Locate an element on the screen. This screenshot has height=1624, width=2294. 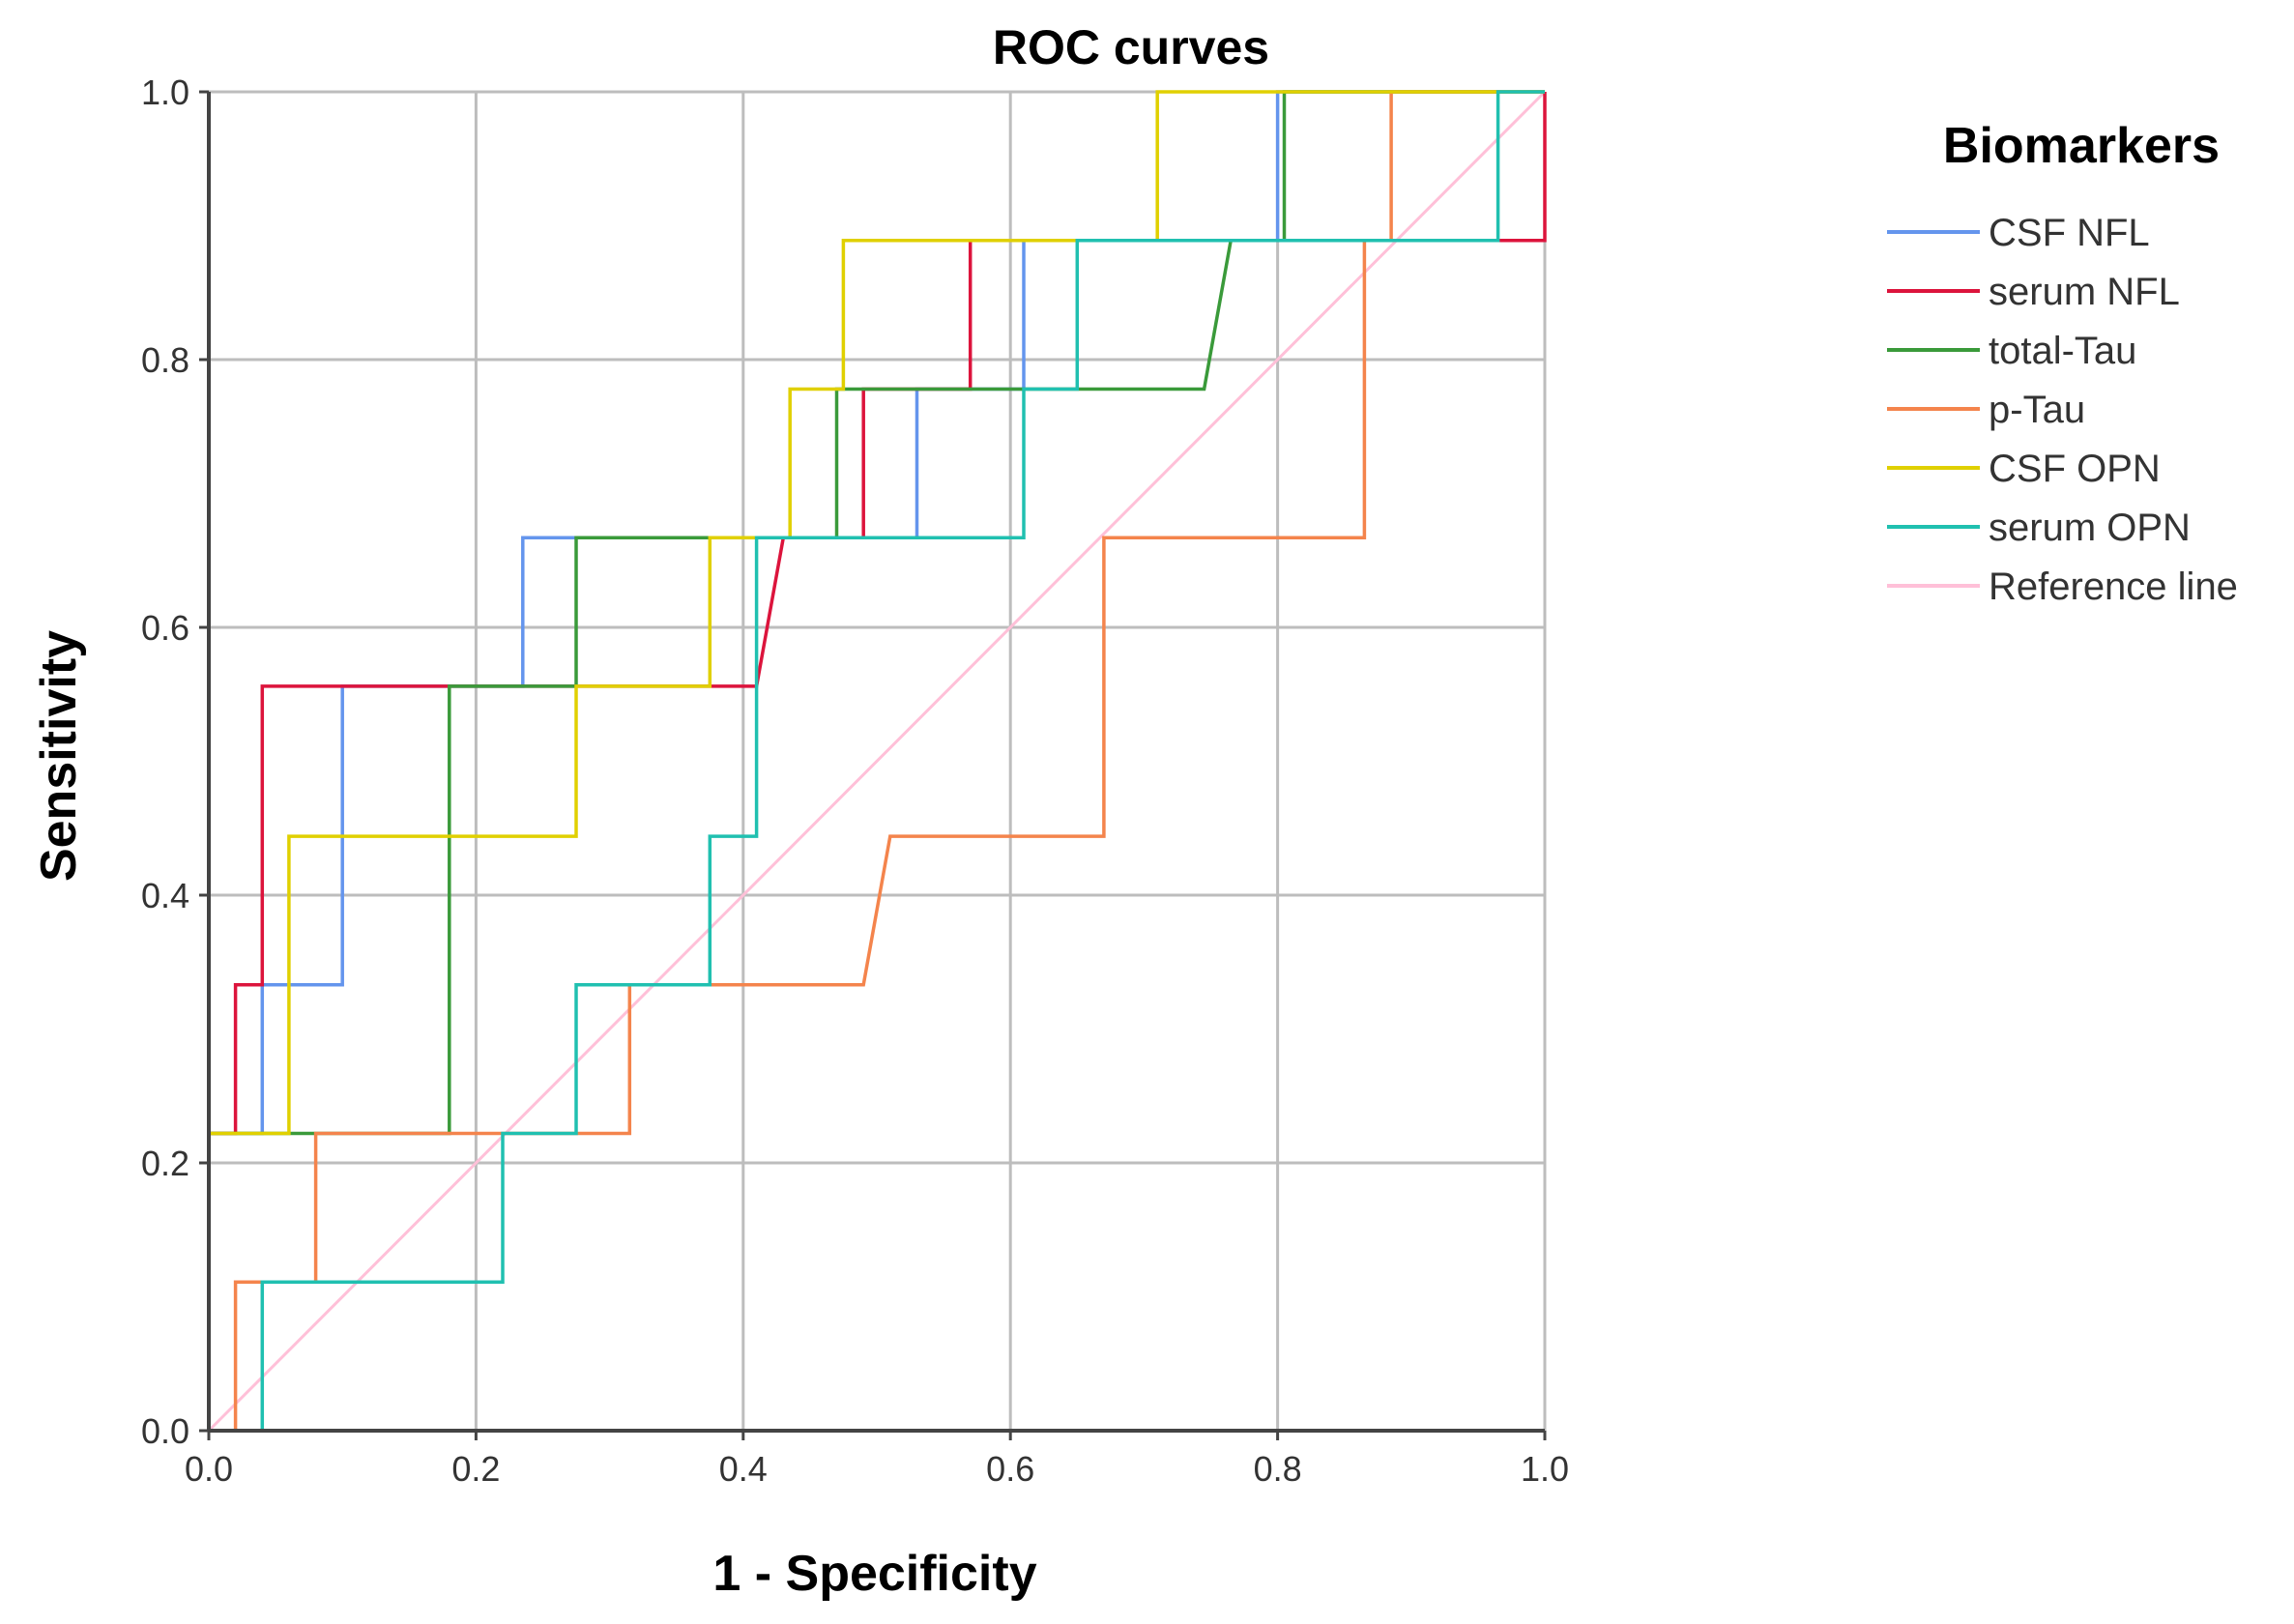
legend-label-p-tau: p-Tau is located at coordinates (2037, 410).